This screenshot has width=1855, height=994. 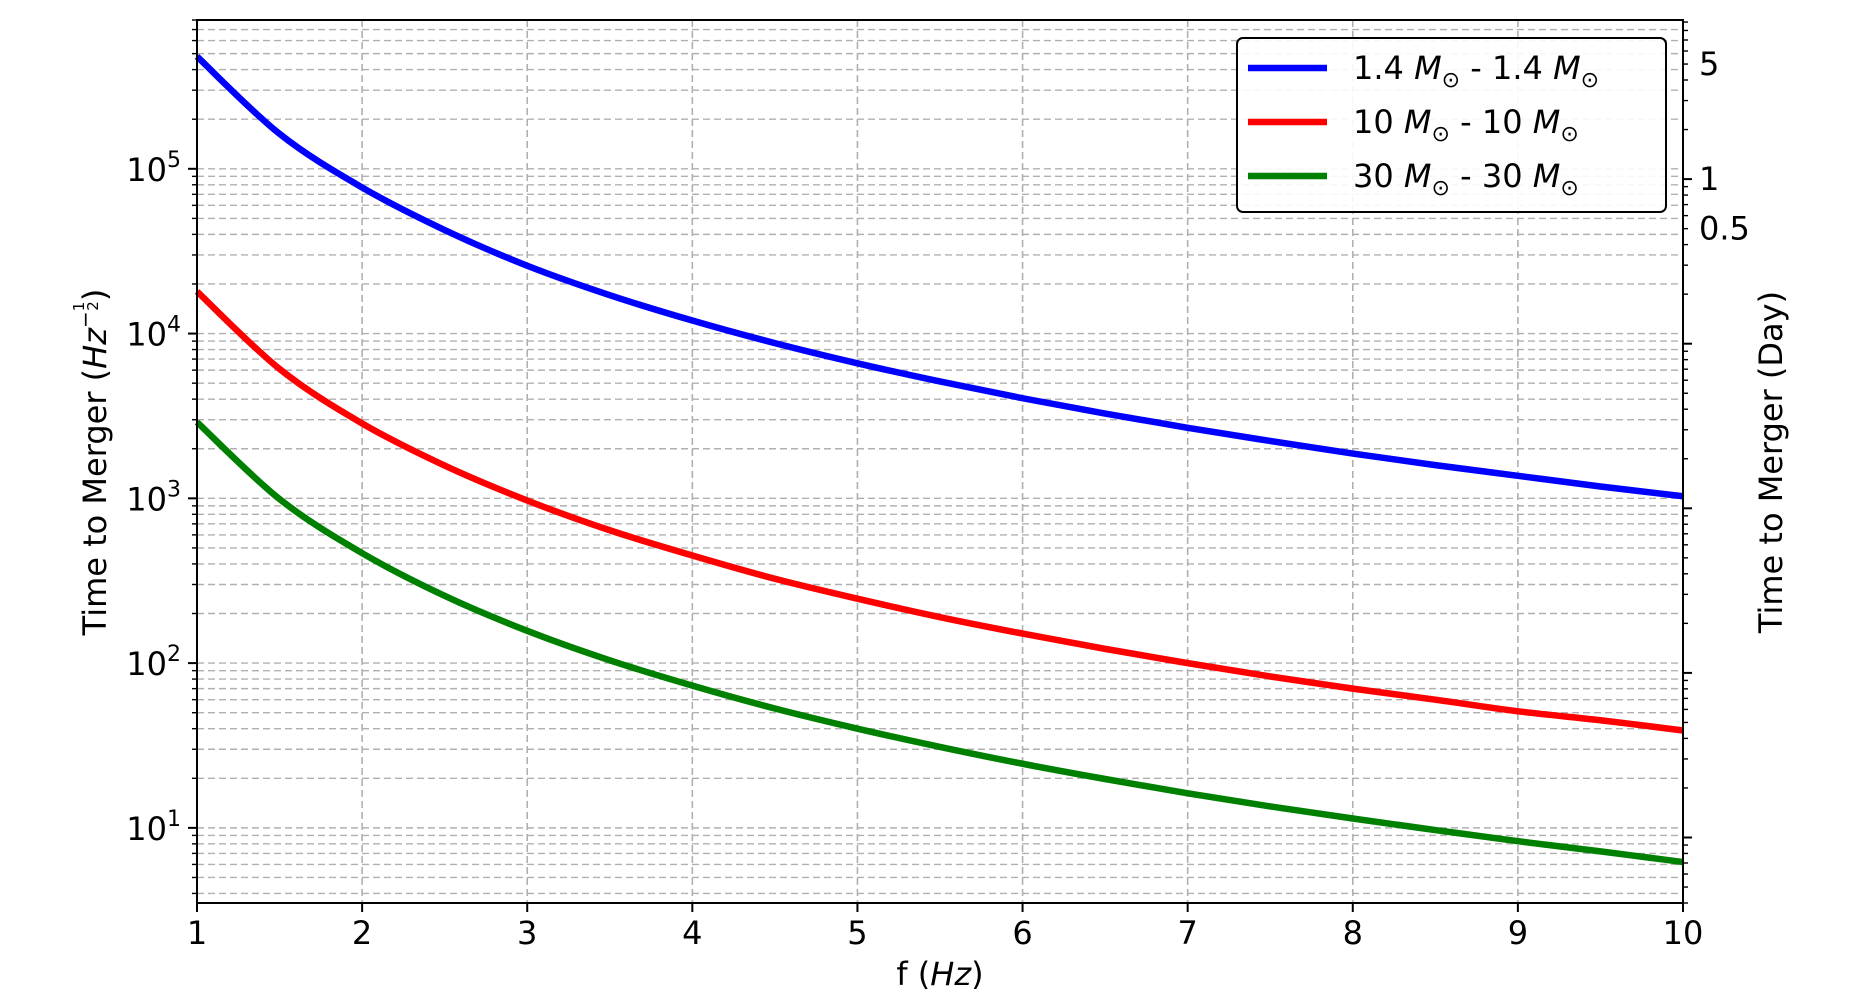 What do you see at coordinates (1187, 933) in the screenshot?
I see `x-tick-label-6: 7` at bounding box center [1187, 933].